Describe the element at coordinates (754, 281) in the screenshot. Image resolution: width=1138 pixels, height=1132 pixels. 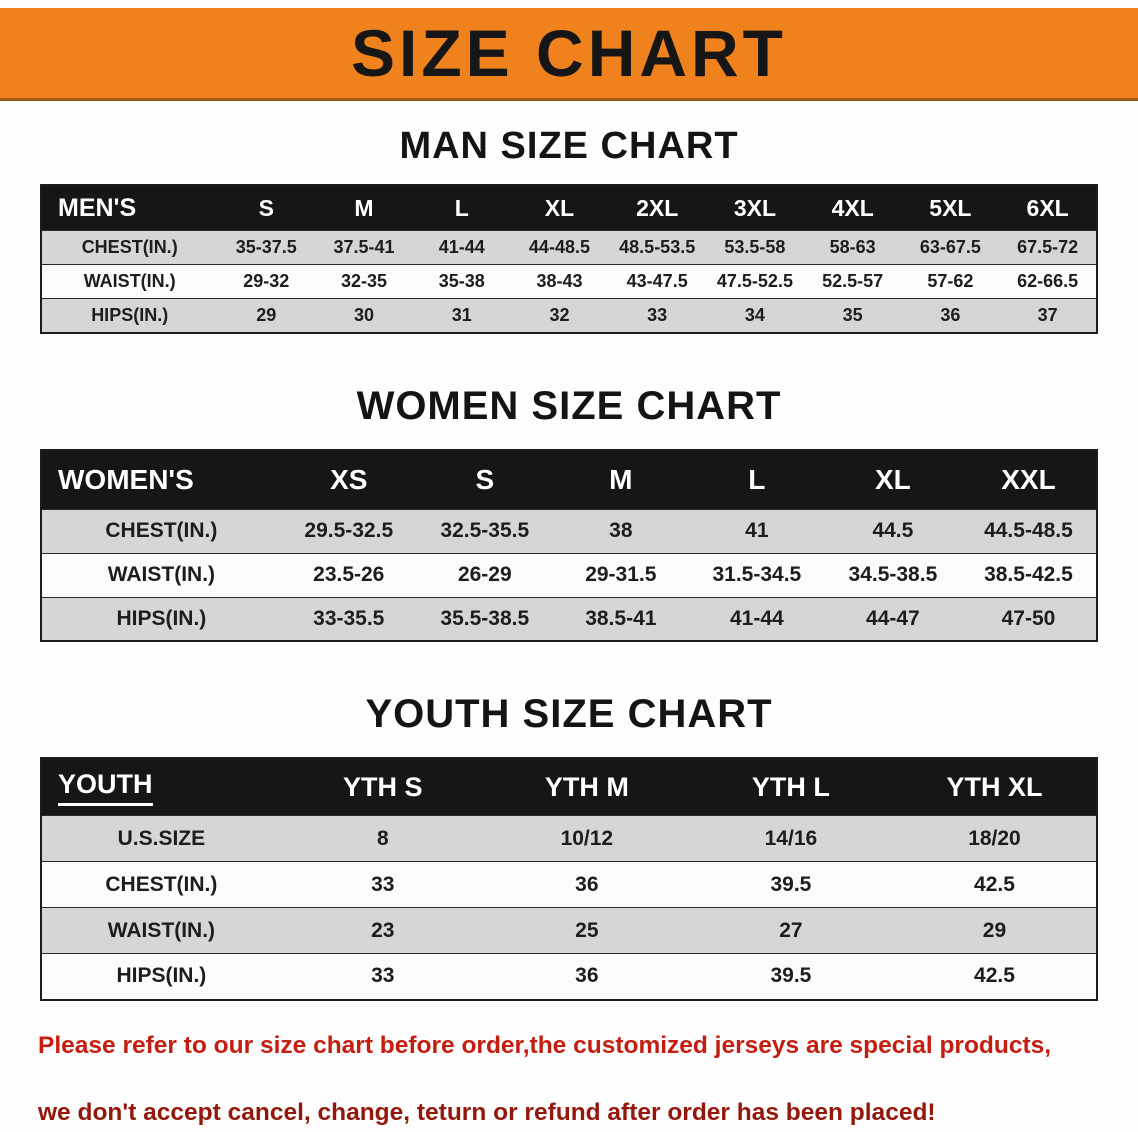
I see `size-value: 47.5-52.5` at that location.